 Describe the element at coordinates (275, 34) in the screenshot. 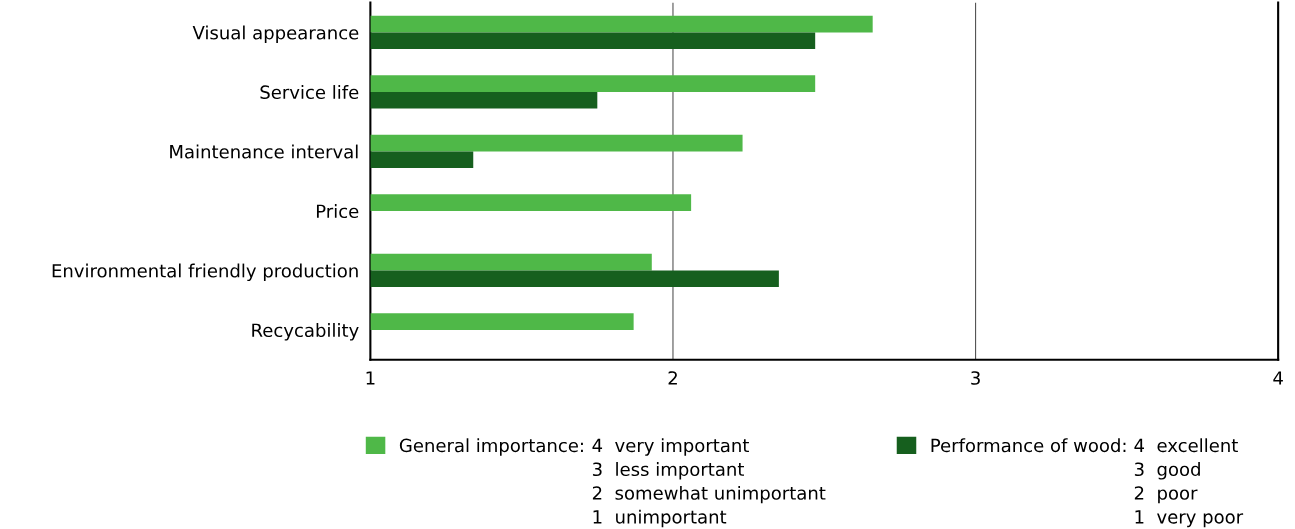

I see `y-tick-label: Visual appearance` at that location.